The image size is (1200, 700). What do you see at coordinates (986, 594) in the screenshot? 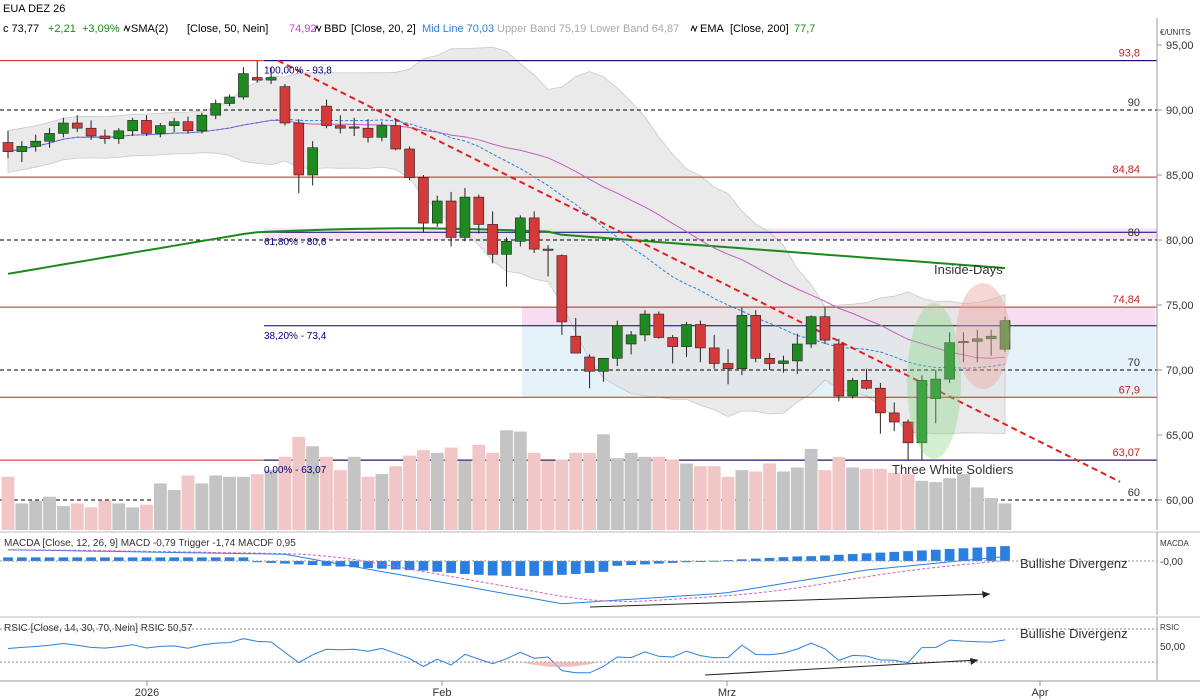
I see `macd-arrow-head` at bounding box center [986, 594].